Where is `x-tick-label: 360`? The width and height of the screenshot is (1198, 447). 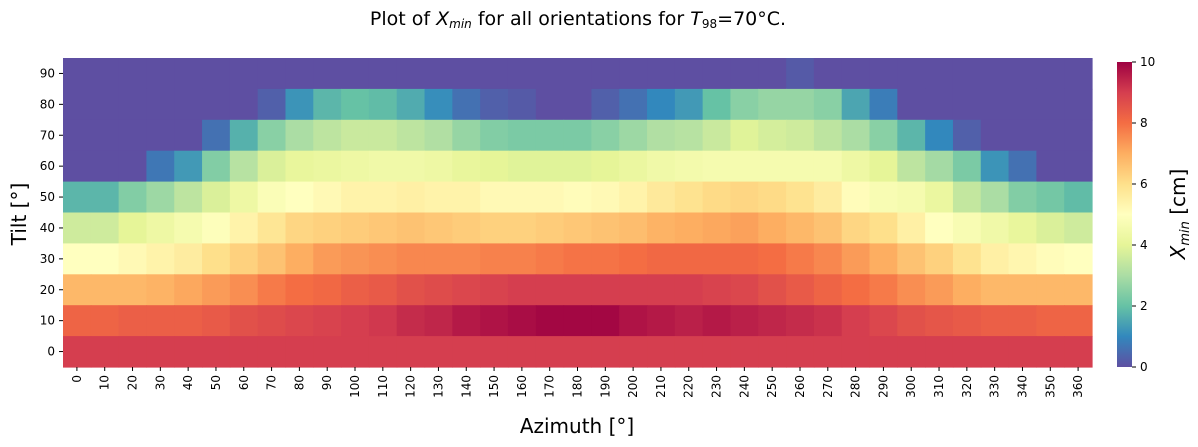
x-tick-label: 360 is located at coordinates (1078, 386).